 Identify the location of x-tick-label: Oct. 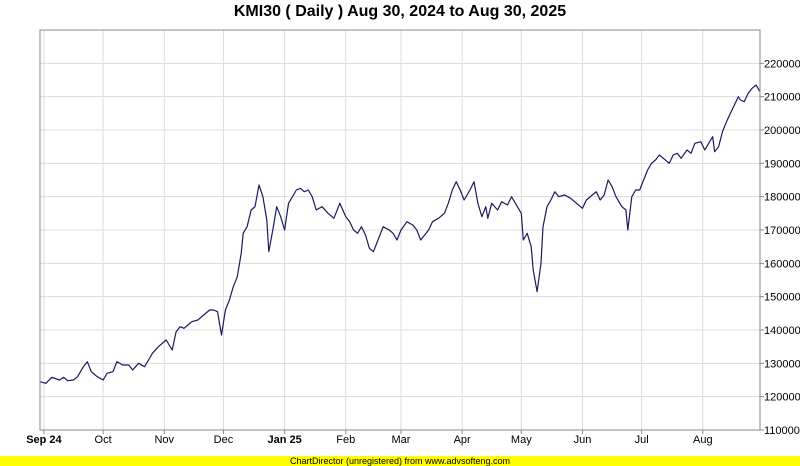
(103, 440).